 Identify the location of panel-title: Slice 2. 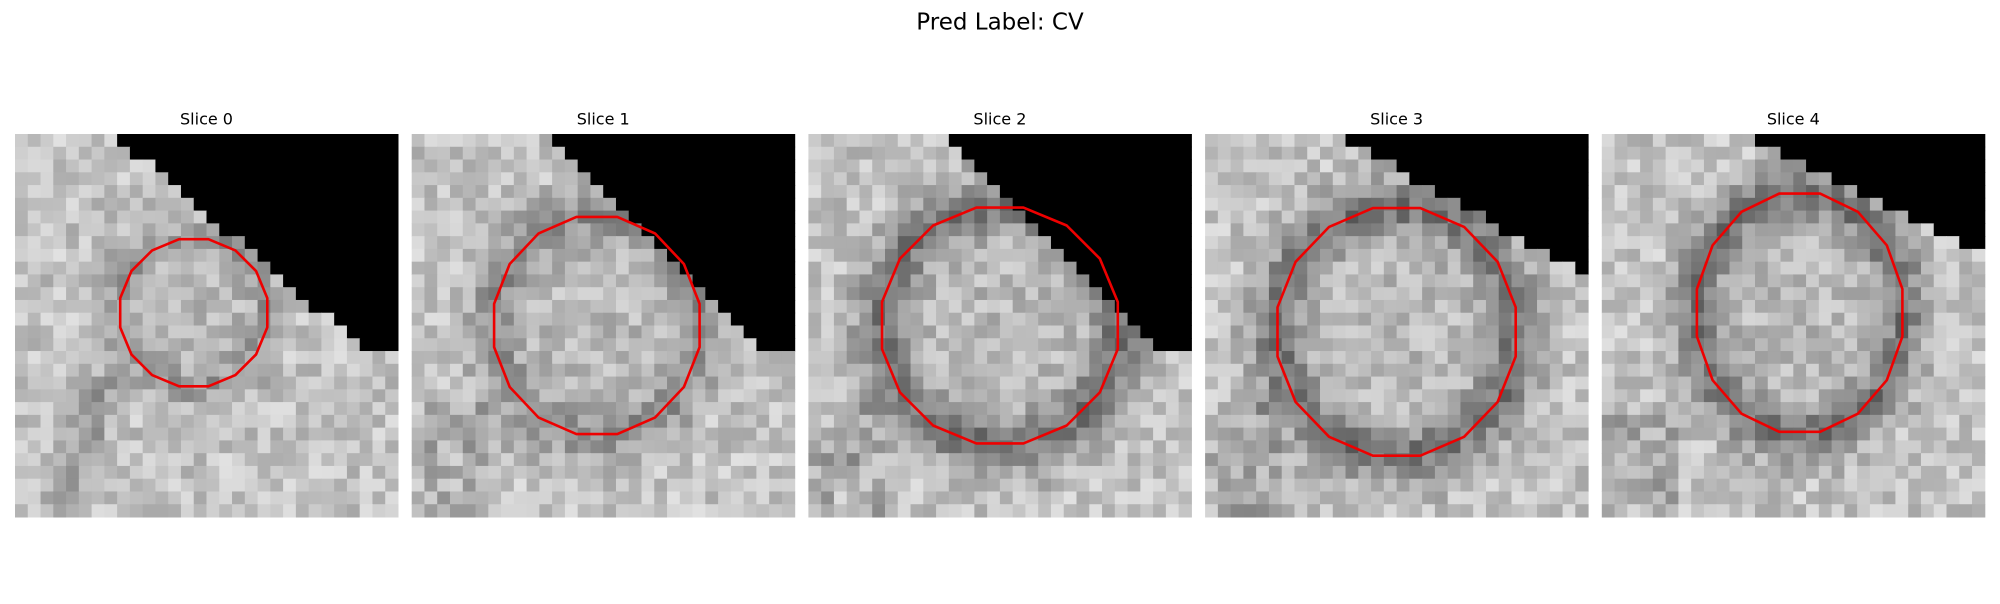
(999, 119).